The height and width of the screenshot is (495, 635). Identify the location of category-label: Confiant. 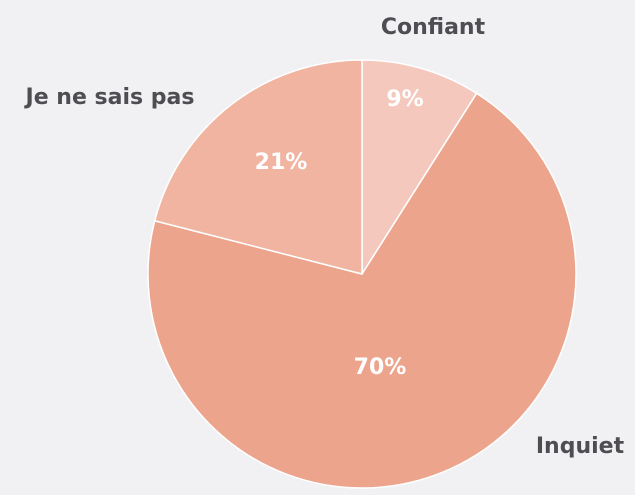
(433, 27).